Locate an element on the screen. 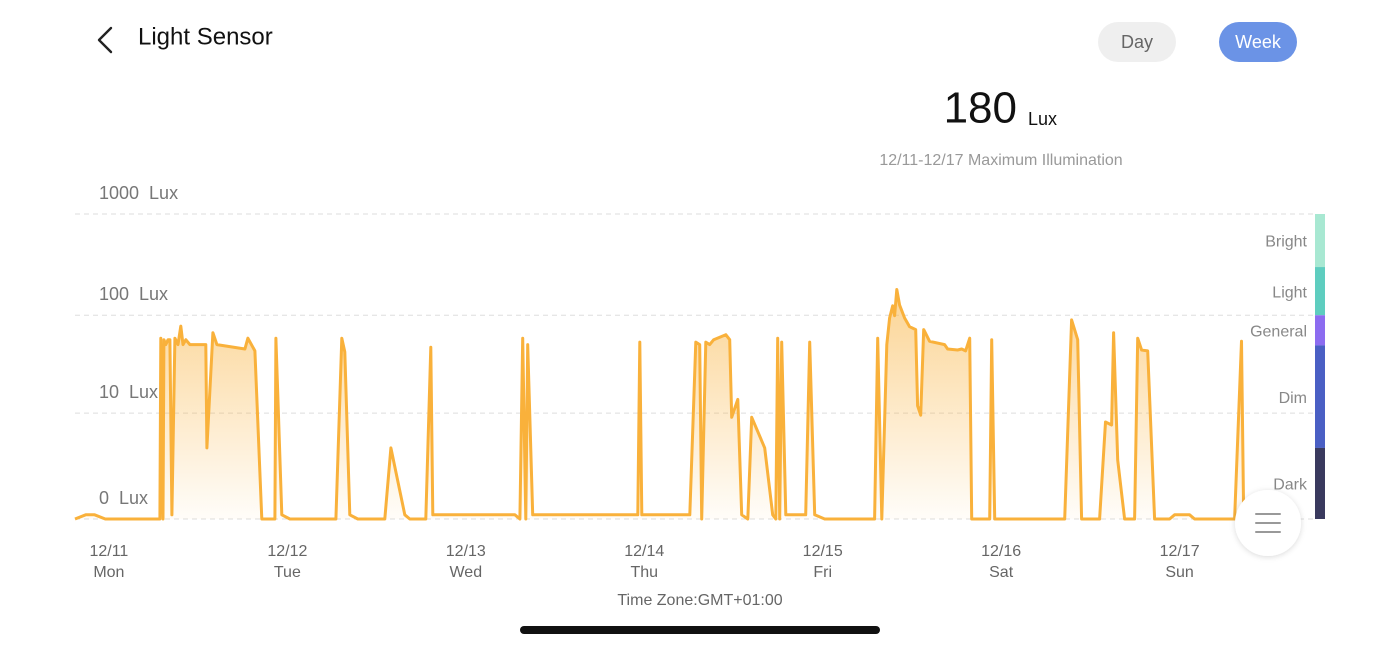  max-unit: Lux is located at coordinates (1042, 119).